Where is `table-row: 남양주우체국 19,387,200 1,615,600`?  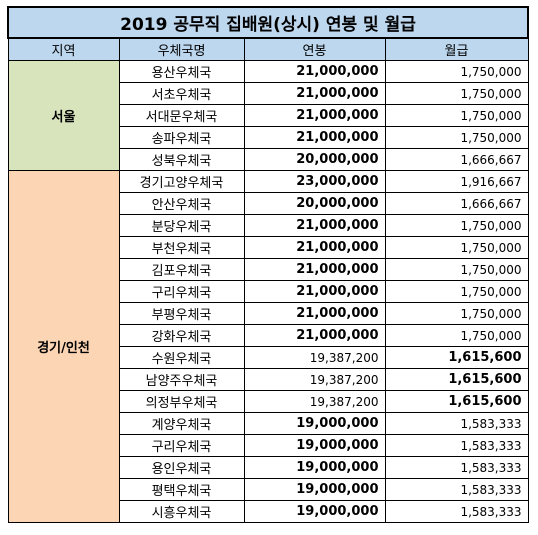
table-row: 남양주우체국 19,387,200 1,615,600 is located at coordinates (268, 379).